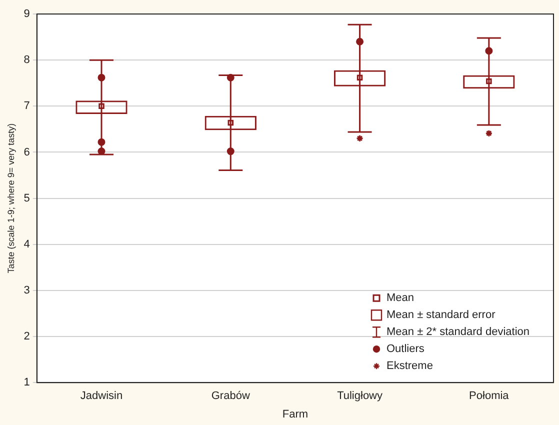 The height and width of the screenshot is (425, 559). Describe the element at coordinates (458, 332) in the screenshot. I see `annotation: Mean ± 2* standard deviation` at that location.